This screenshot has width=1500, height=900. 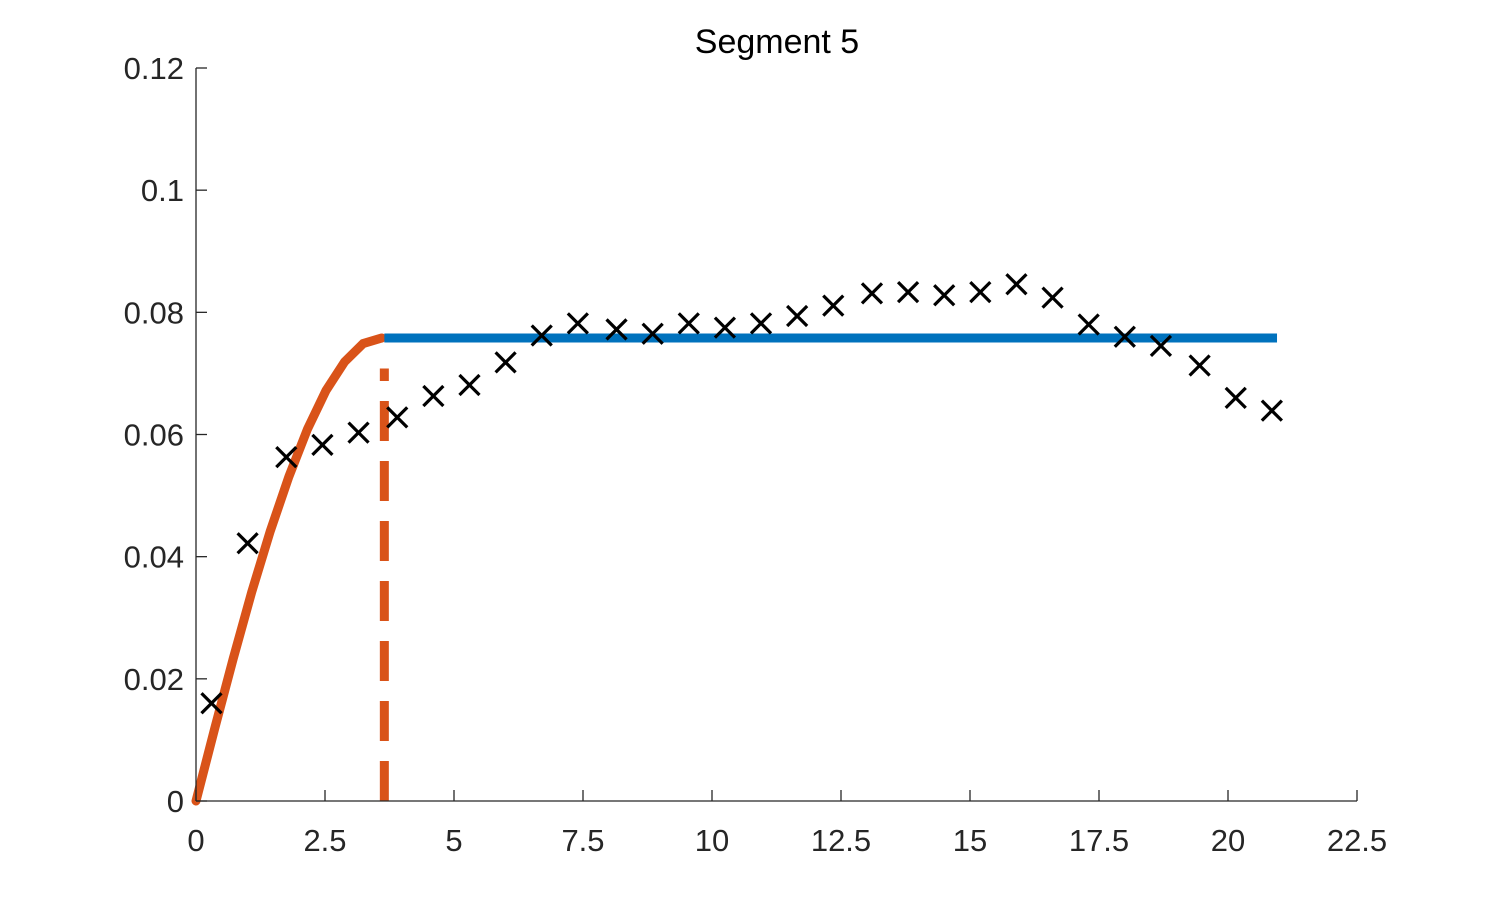 I want to click on y-tick-label: 0.02, so click(x=154, y=679).